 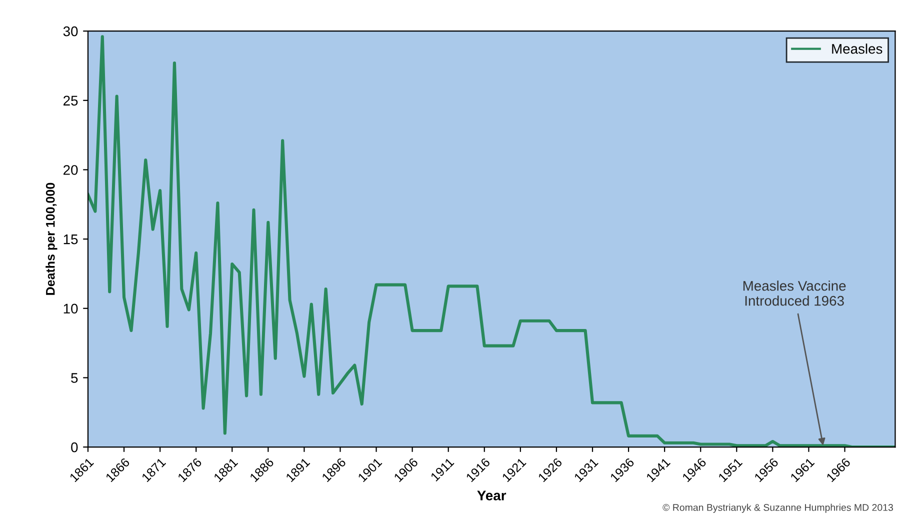 What do you see at coordinates (857, 49) in the screenshot?
I see `legend-label: Measles` at bounding box center [857, 49].